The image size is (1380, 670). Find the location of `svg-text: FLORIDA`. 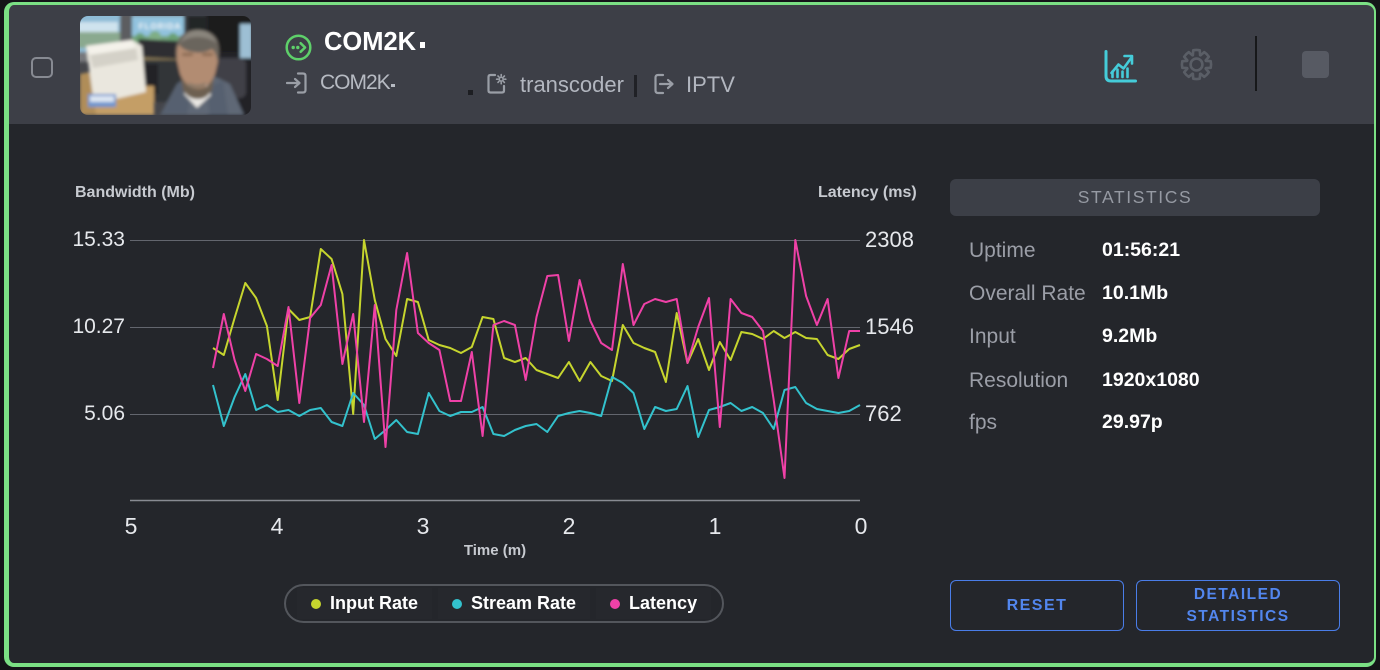

svg-text: FLORIDA is located at coordinates (160, 26).